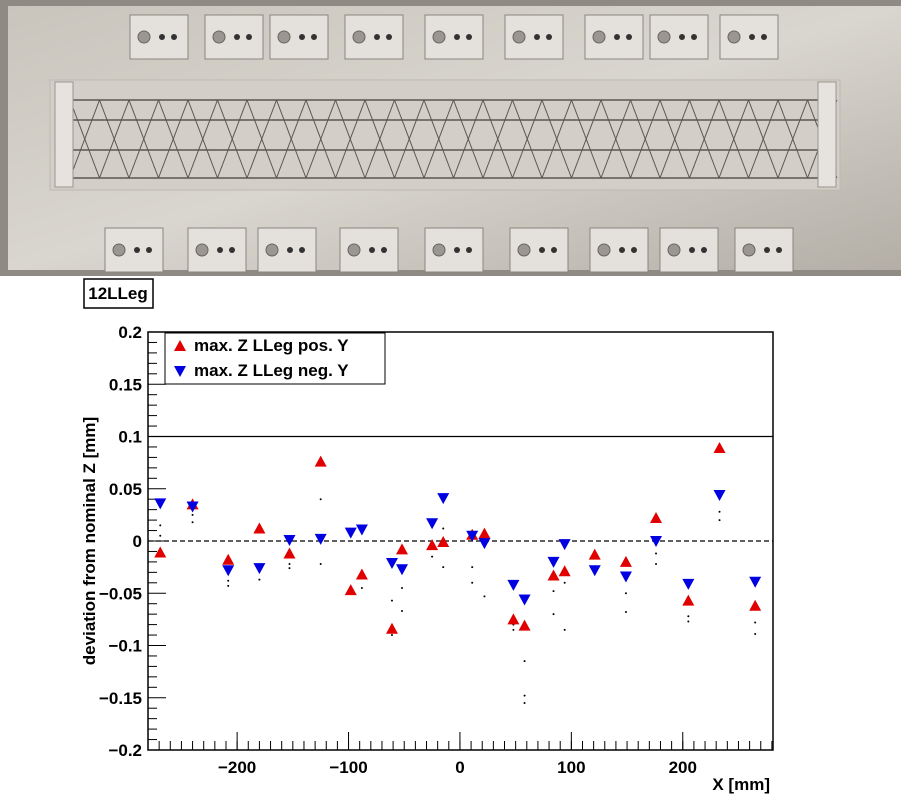 The width and height of the screenshot is (901, 804). I want to click on x-tick-label: 100, so click(571, 767).